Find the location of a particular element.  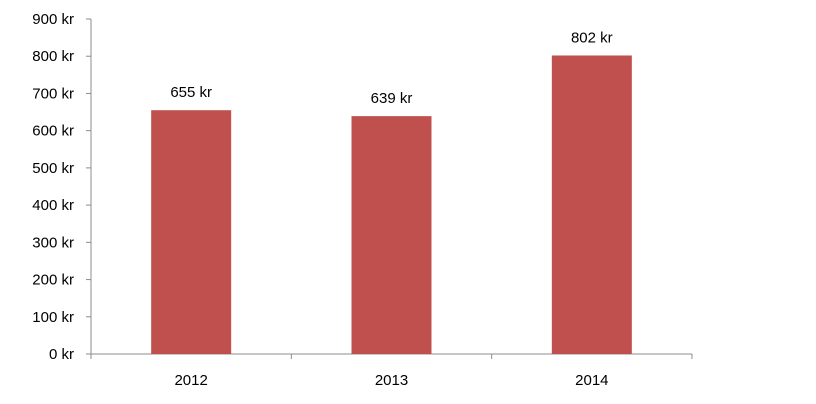

bar-2012 is located at coordinates (191, 232).